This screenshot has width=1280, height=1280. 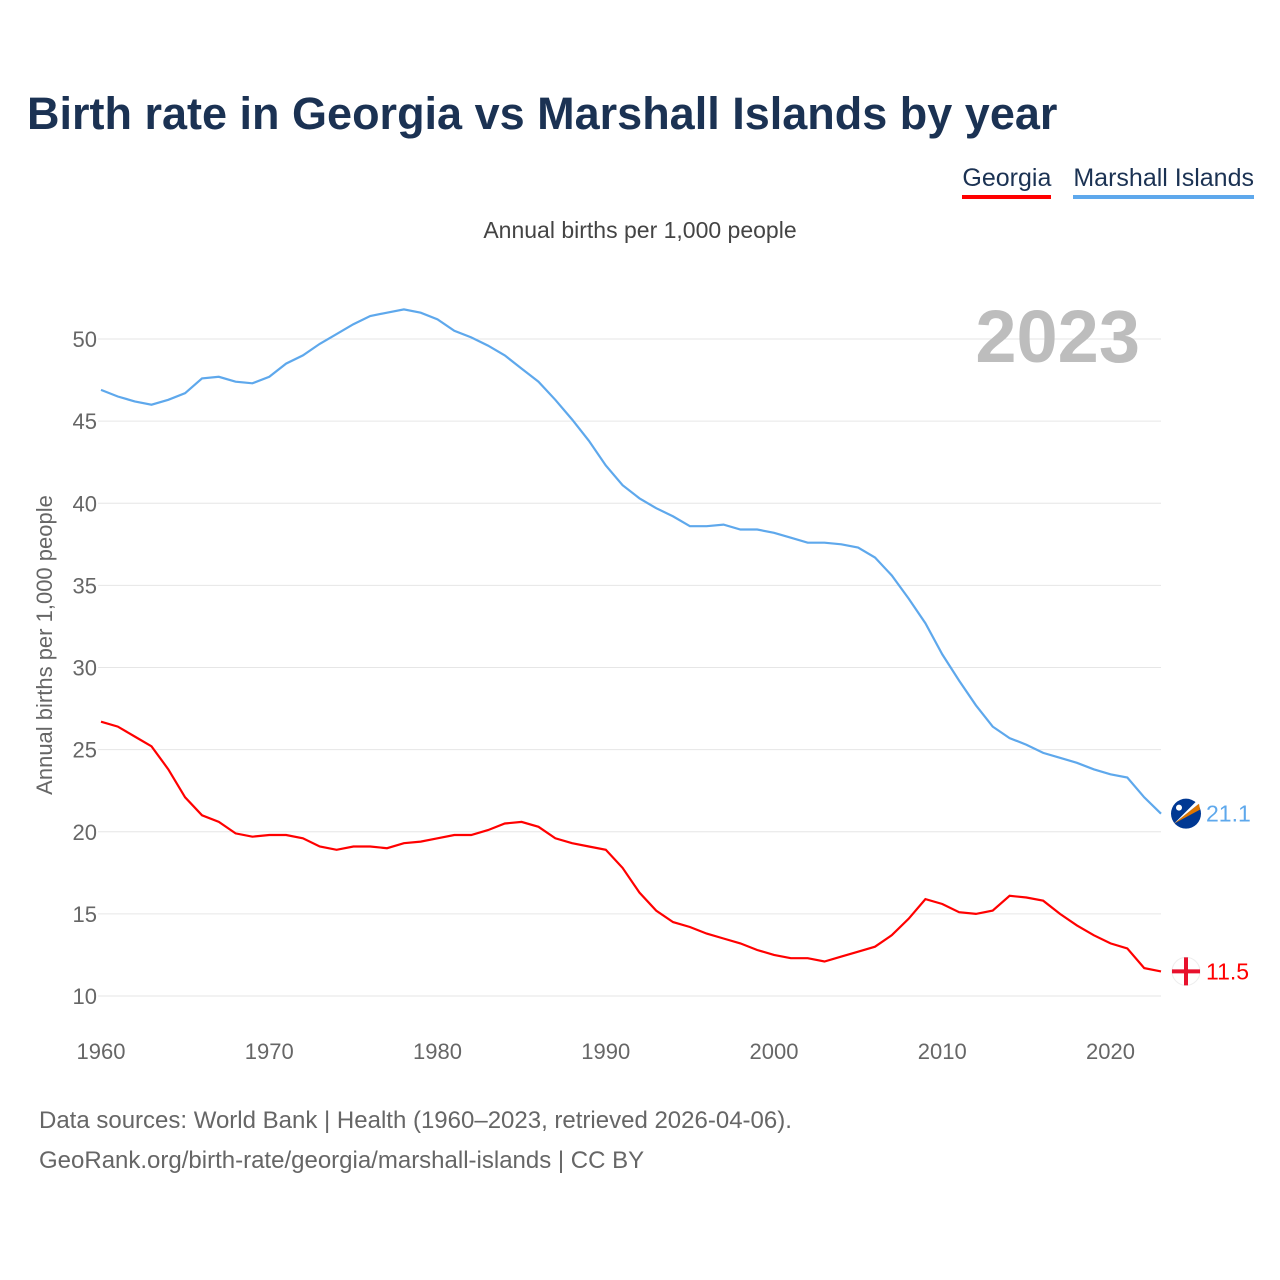 What do you see at coordinates (1179, 807) in the screenshot?
I see `flag-star` at bounding box center [1179, 807].